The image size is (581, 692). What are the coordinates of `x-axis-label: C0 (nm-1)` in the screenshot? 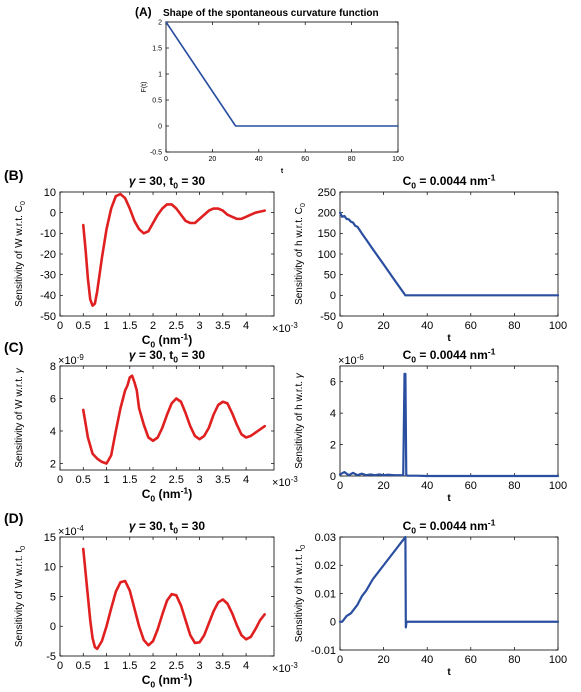 It's located at (167, 340).